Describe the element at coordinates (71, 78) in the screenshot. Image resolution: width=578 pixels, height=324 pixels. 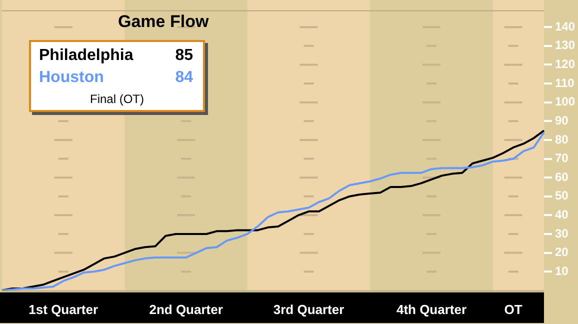
I see `text: Houston` at that location.